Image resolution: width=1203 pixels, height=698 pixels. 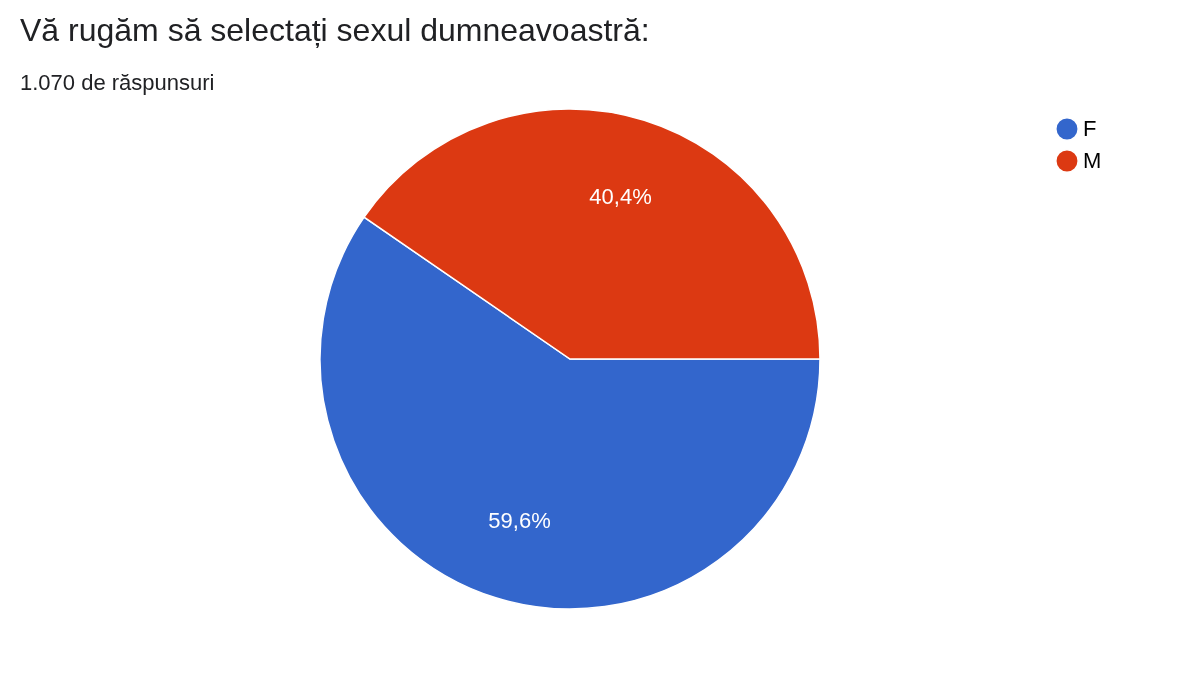 What do you see at coordinates (620, 196) in the screenshot?
I see `data-label: 40,4%` at bounding box center [620, 196].